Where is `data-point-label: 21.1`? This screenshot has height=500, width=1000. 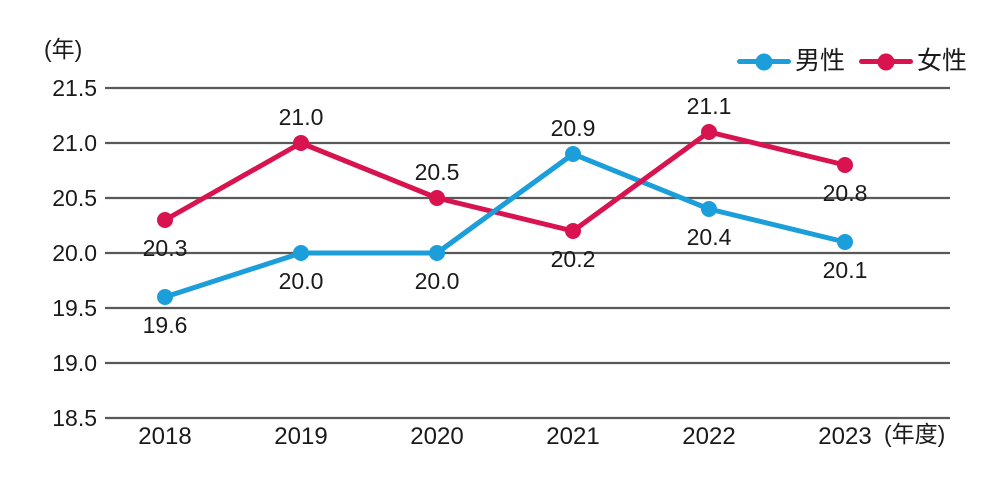
data-point-label: 21.1 is located at coordinates (709, 106).